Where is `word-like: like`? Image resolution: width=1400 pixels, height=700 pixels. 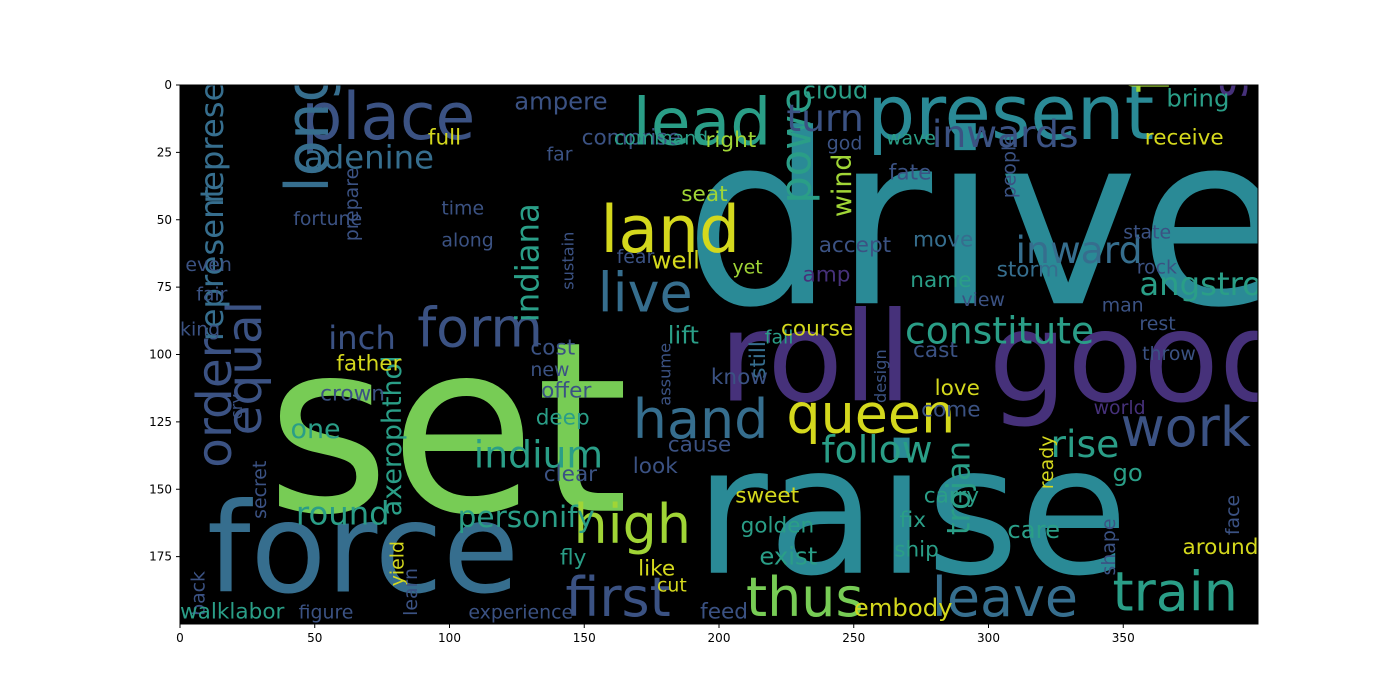
word-like: like is located at coordinates (656, 569).